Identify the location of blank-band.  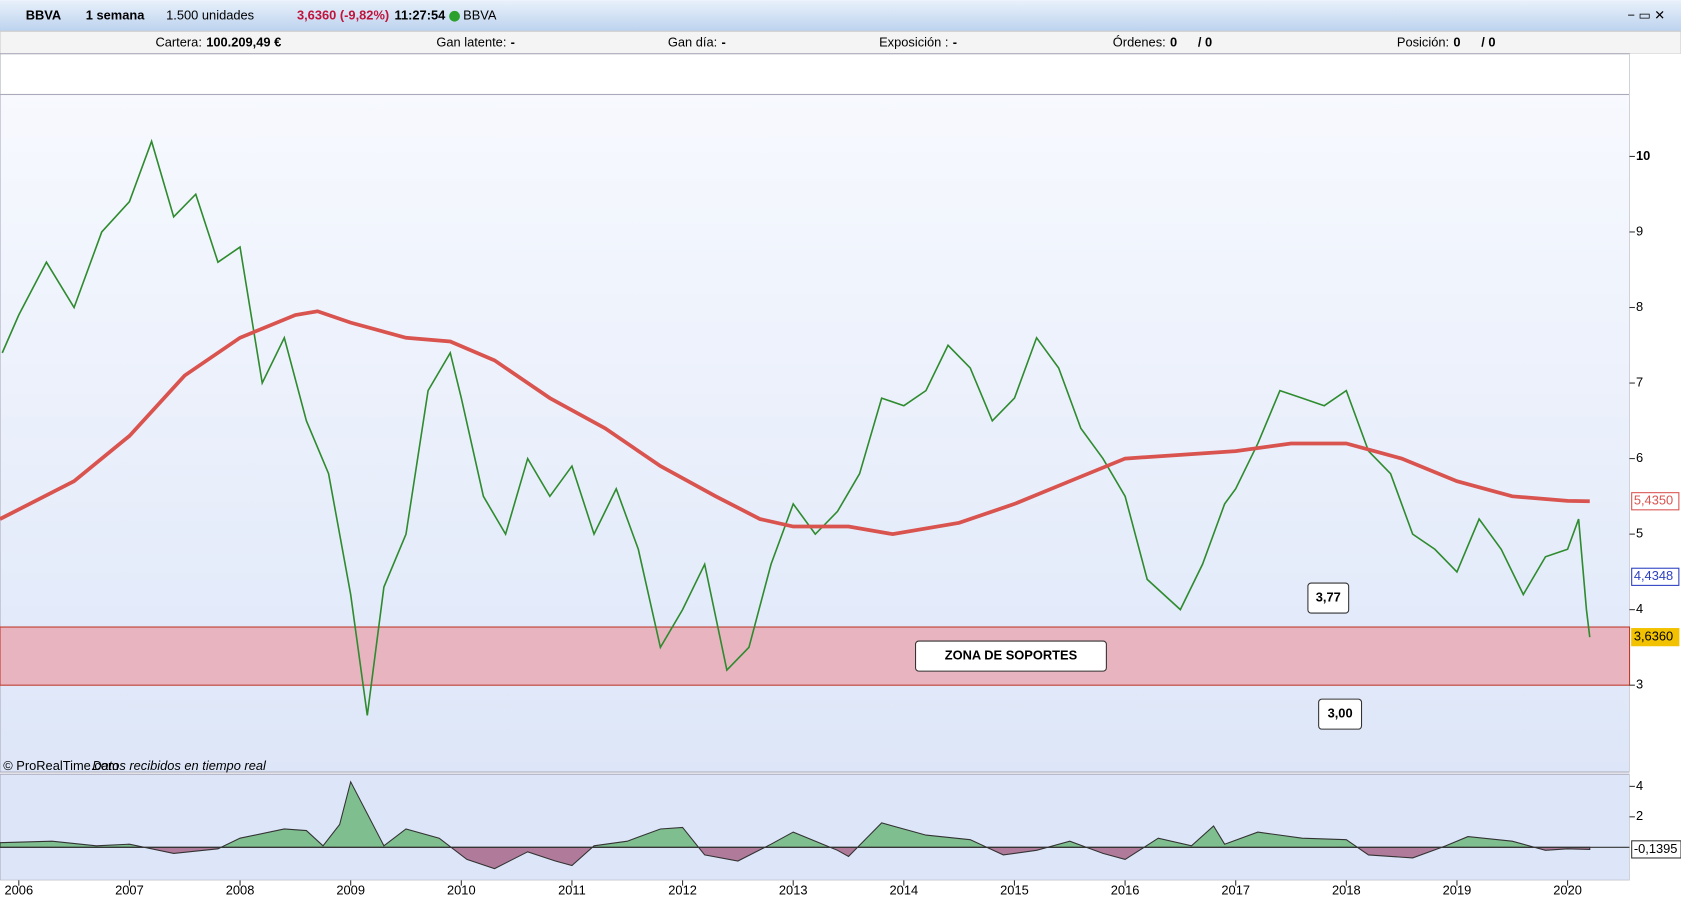
(815, 74).